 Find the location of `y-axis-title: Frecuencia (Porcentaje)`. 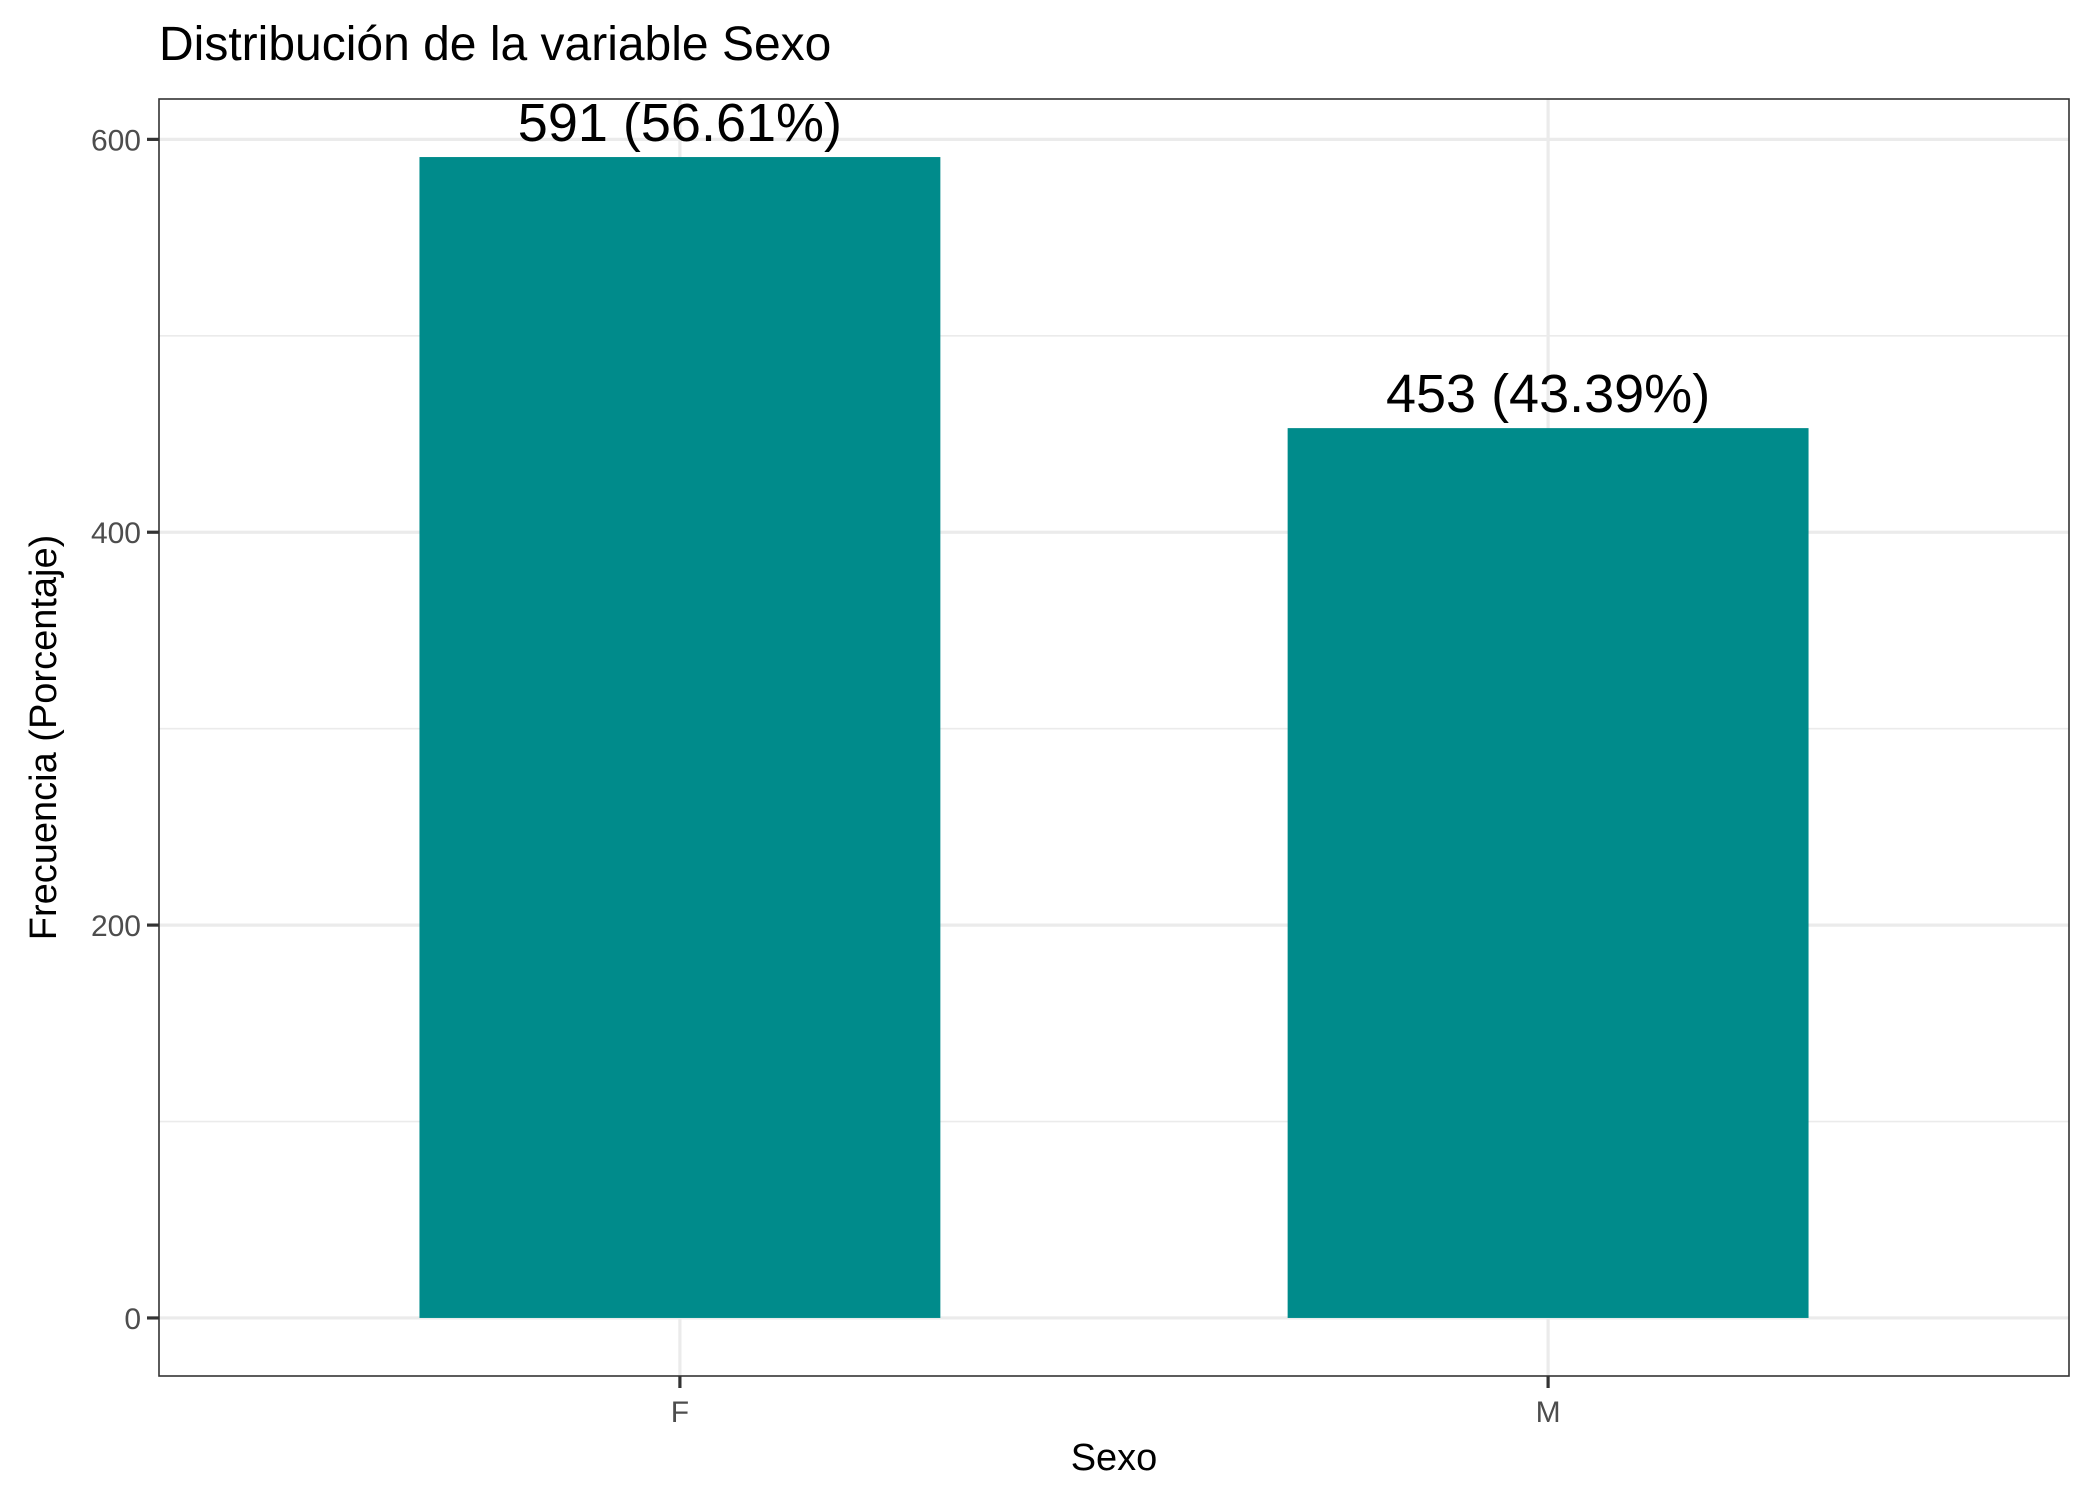

y-axis-title: Frecuencia (Porcentaje) is located at coordinates (44, 738).